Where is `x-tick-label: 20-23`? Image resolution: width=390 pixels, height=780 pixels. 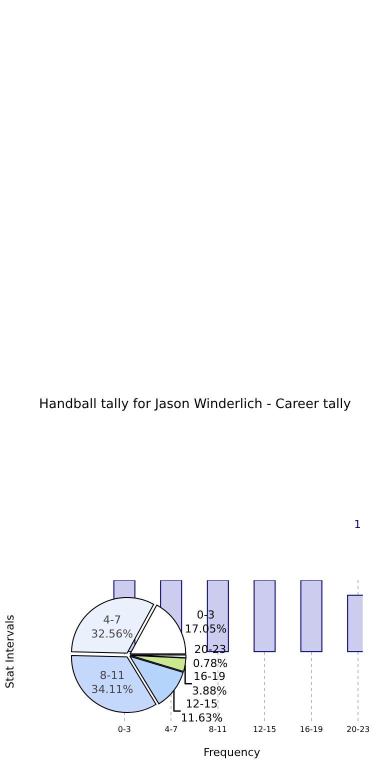 x-tick-label: 20-23 is located at coordinates (358, 729).